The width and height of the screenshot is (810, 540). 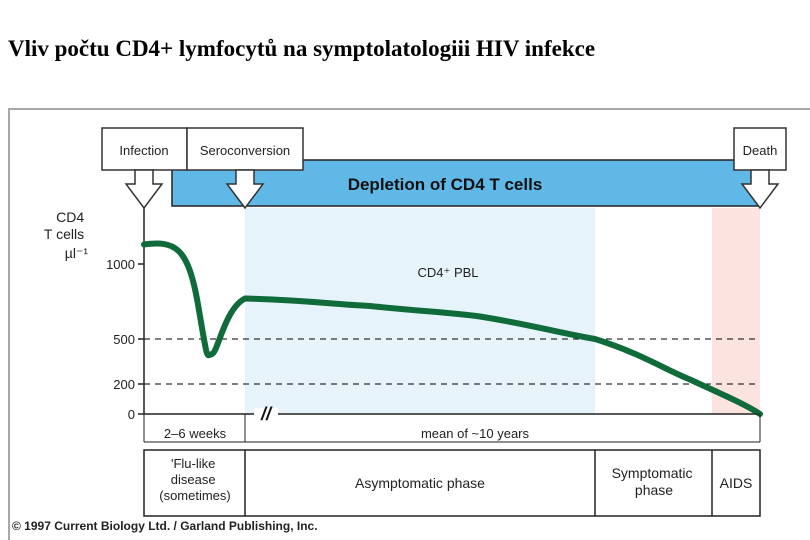 I want to click on infection-label: Infection, so click(x=143, y=150).